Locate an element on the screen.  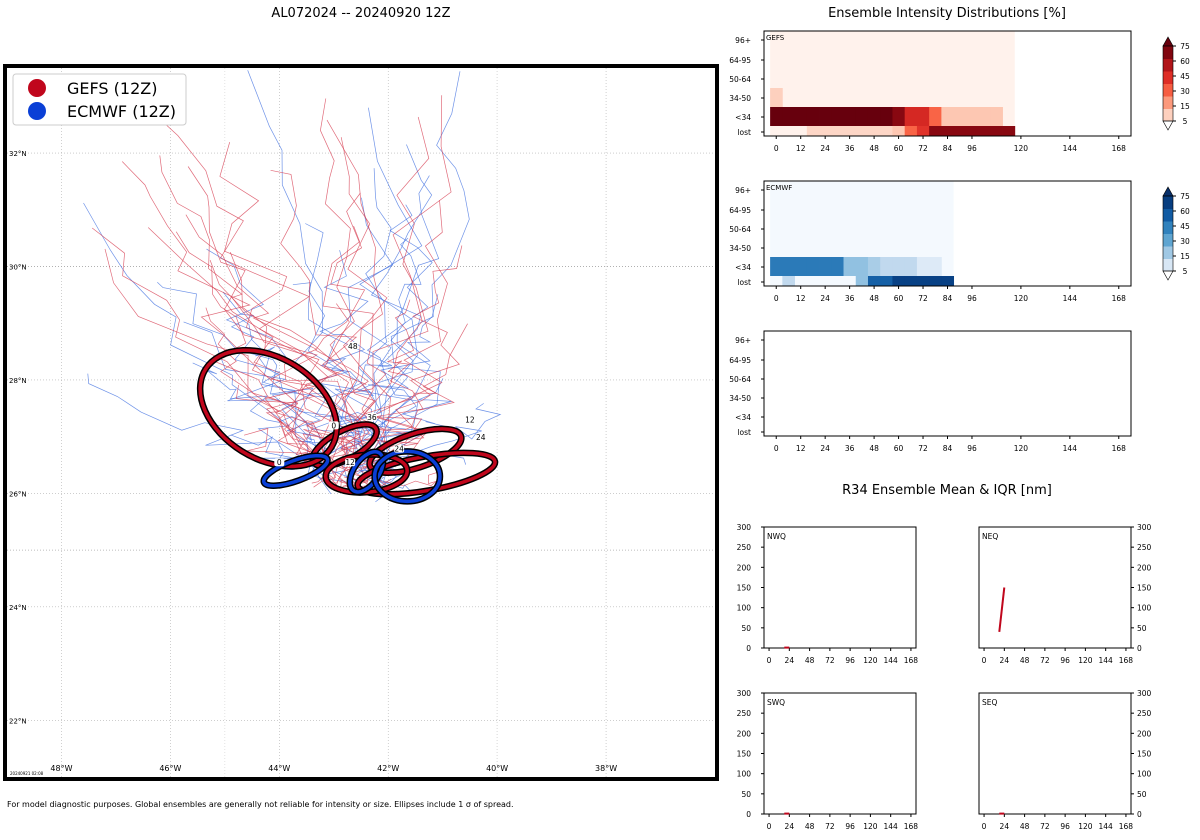
ellipse-hour-label: 36 is located at coordinates (372, 417).